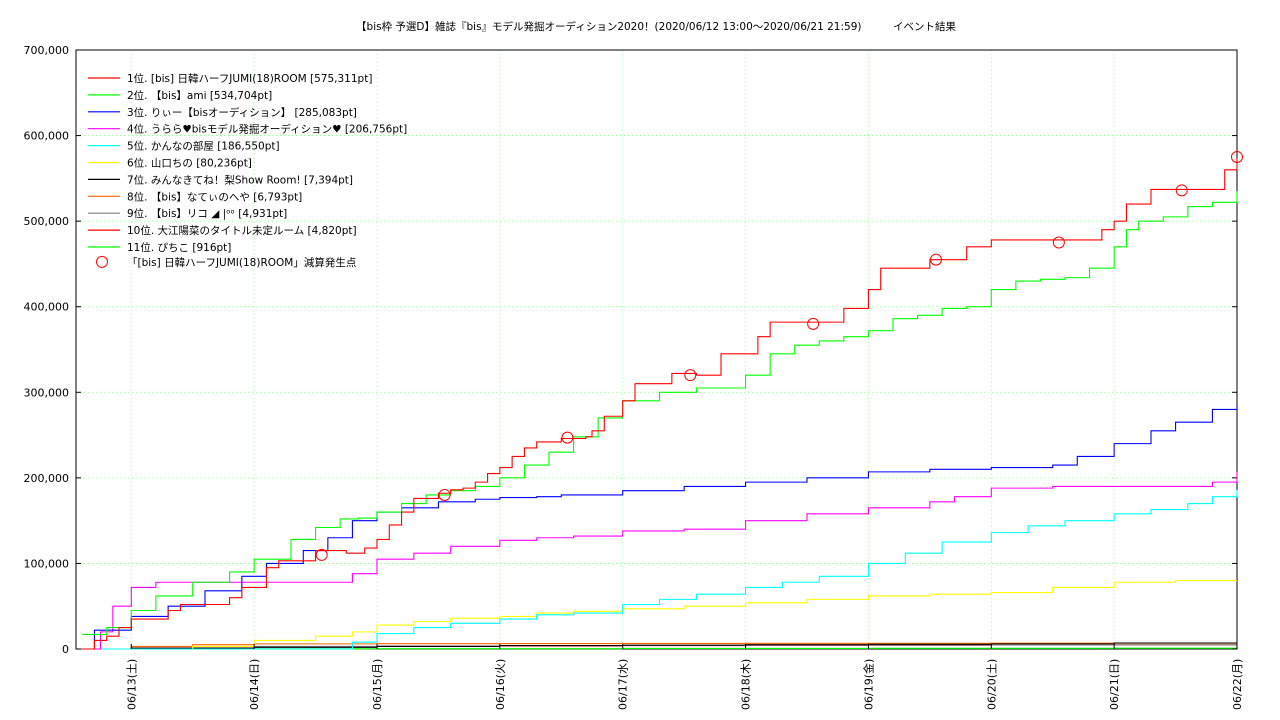 Image resolution: width=1280 pixels, height=720 pixels. I want to click on x-tick-label: 06/22(月), so click(1237, 684).